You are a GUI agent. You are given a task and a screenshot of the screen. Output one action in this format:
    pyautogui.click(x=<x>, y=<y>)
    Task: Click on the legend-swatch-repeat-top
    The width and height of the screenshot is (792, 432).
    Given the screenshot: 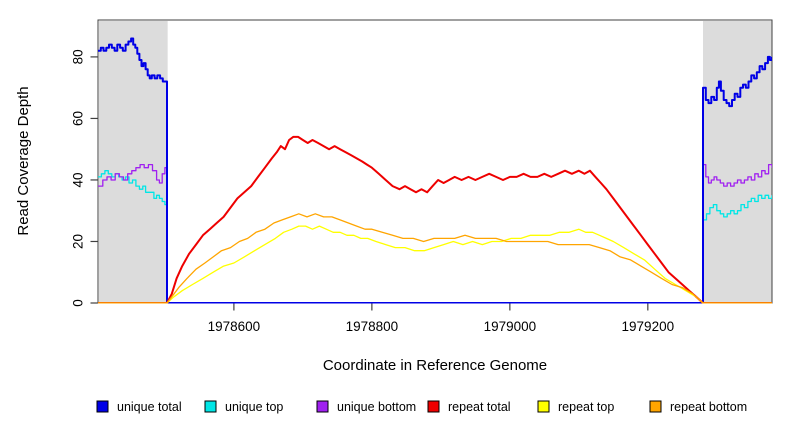 What is the action you would take?
    pyautogui.click(x=543, y=406)
    